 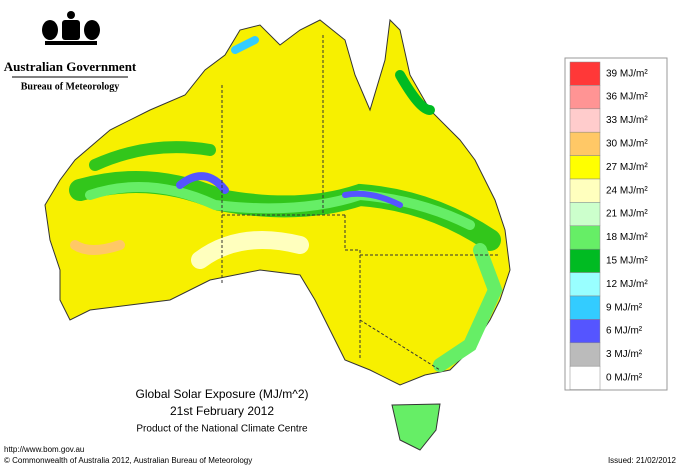 What do you see at coordinates (627, 284) in the screenshot?
I see `legend-label: 12 MJ/m²` at bounding box center [627, 284].